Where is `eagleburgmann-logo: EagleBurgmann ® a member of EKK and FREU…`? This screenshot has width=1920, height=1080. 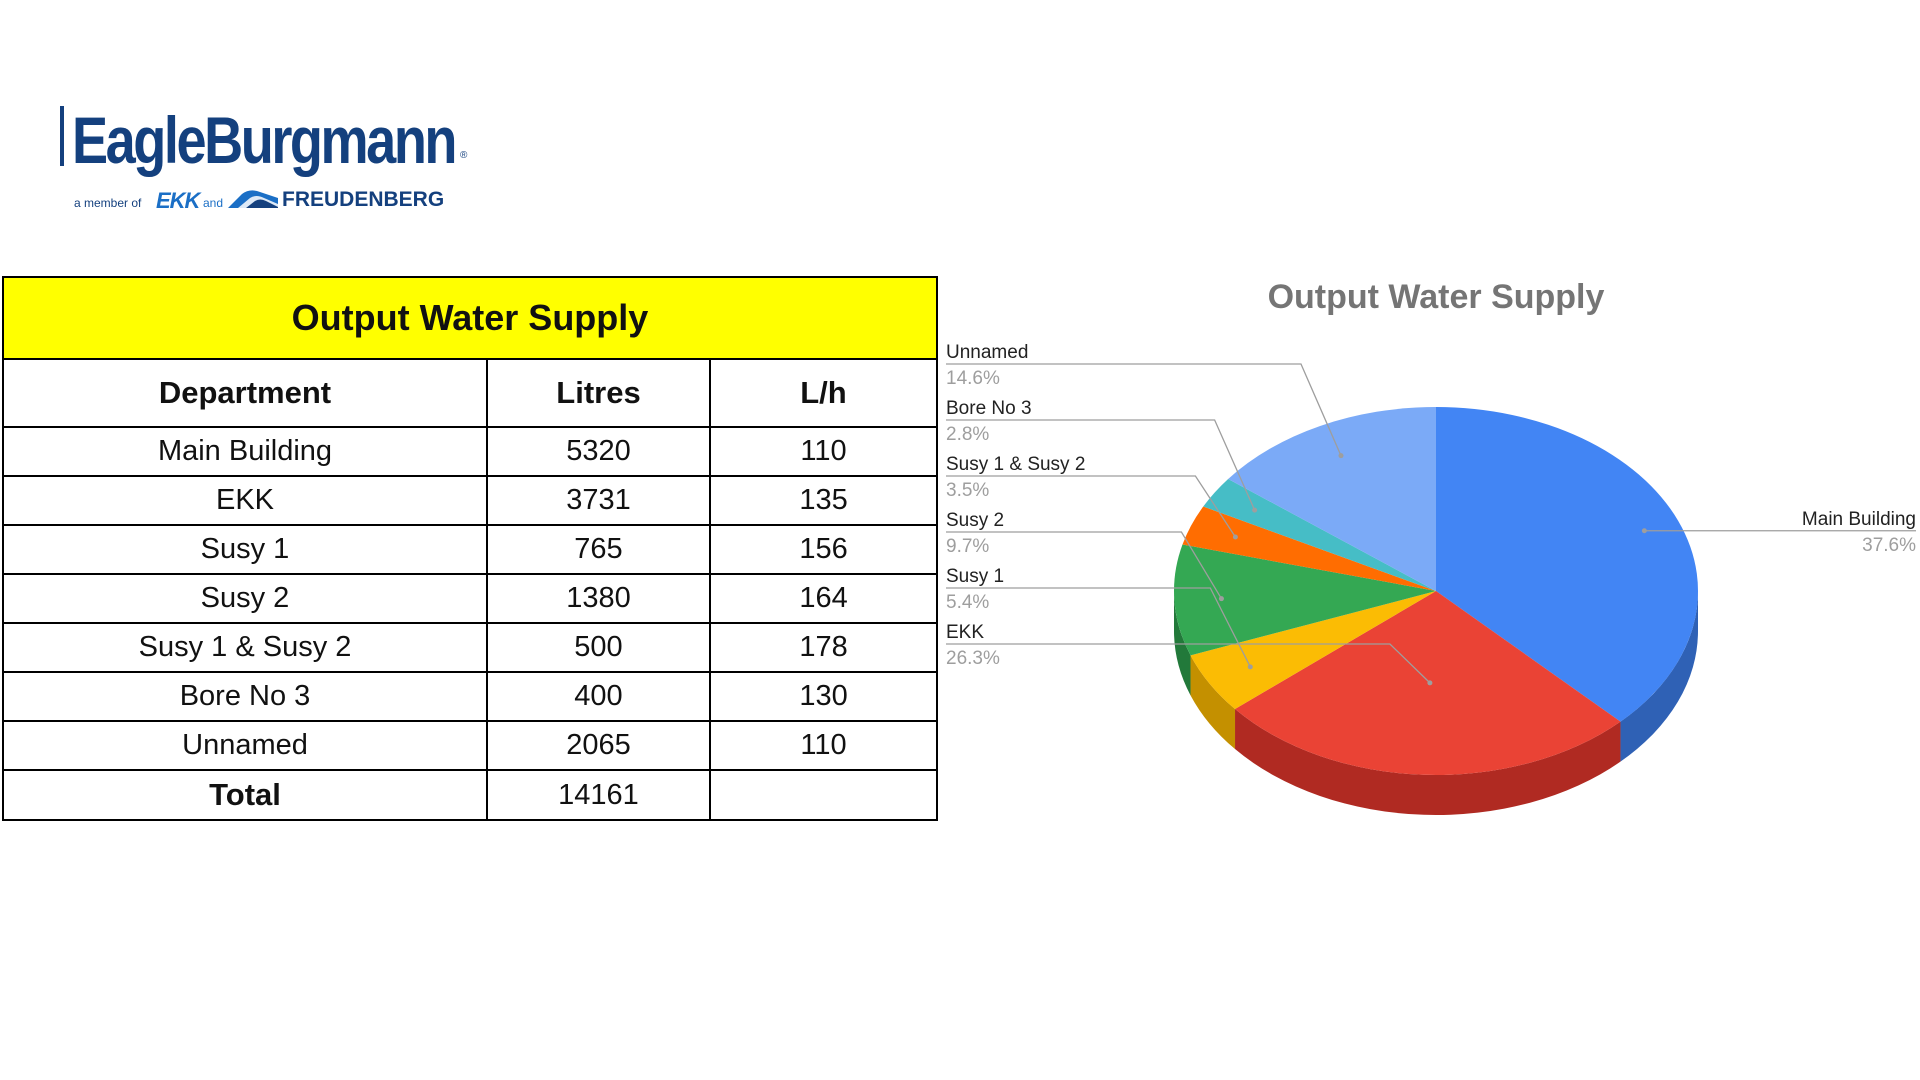 eagleburgmann-logo: EagleBurgmann ® a member of EKK and FREU… is located at coordinates (270, 157).